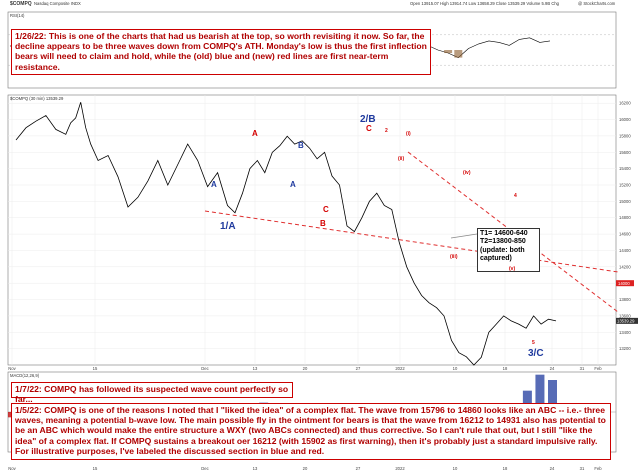  I want to click on price-tick-label: 14400, so click(625, 250).